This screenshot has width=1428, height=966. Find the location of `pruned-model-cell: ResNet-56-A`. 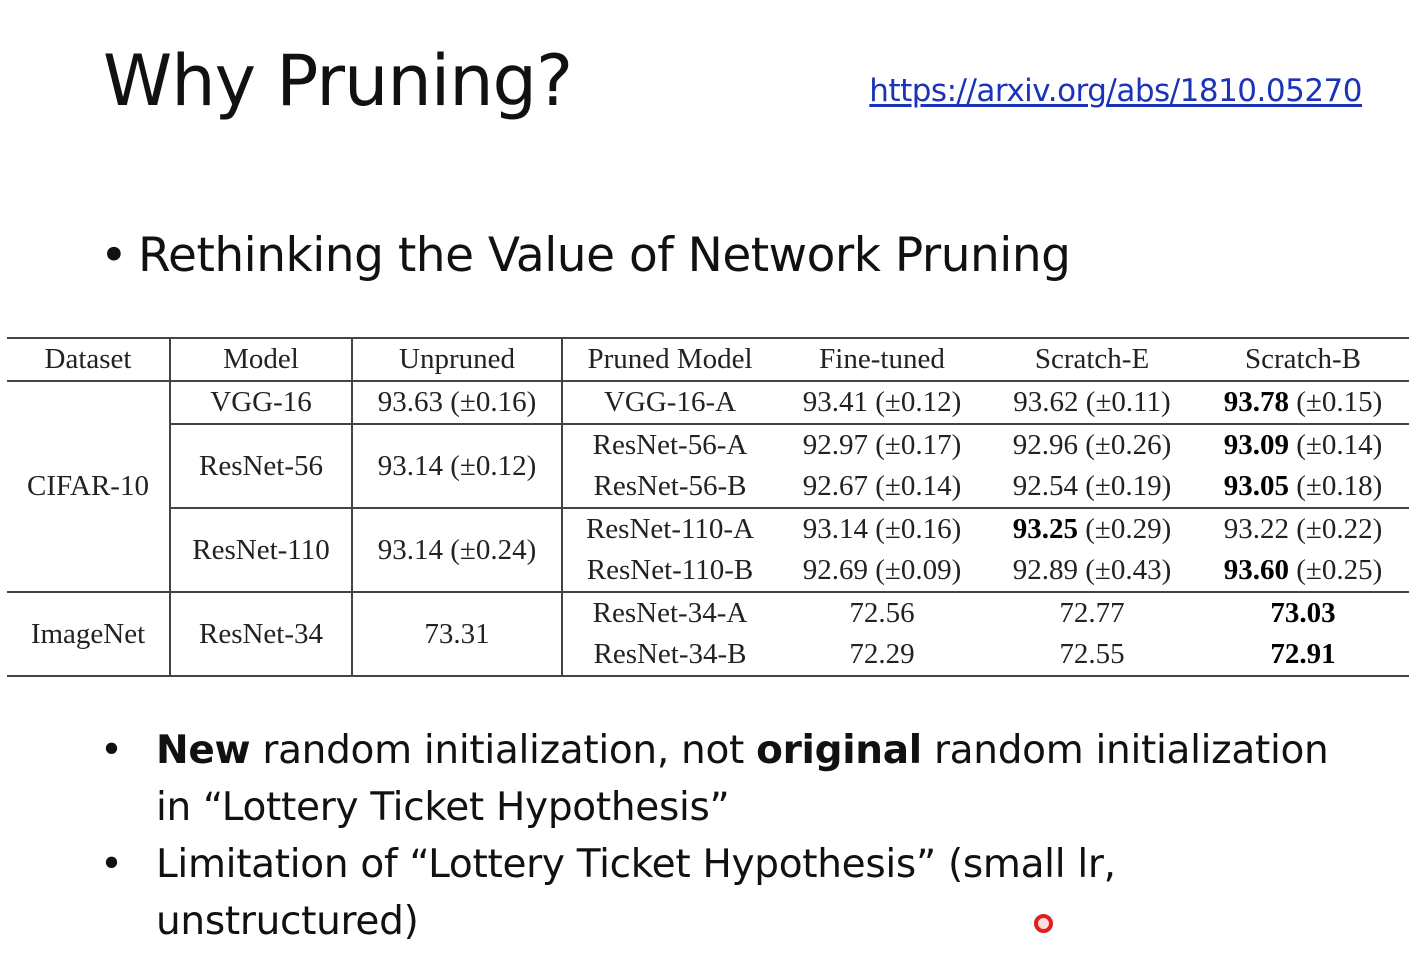

pruned-model-cell: ResNet-56-A is located at coordinates (670, 445).